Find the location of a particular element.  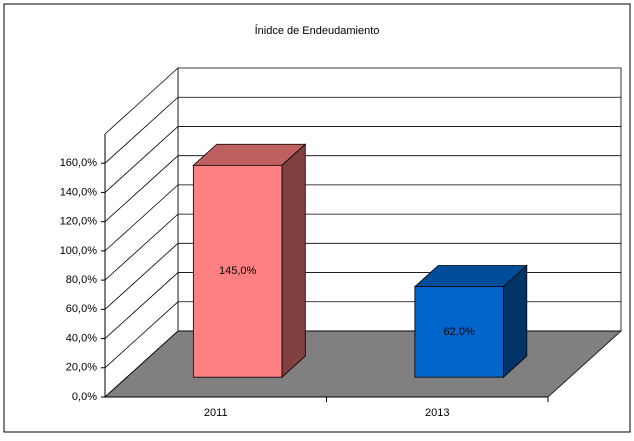

y-tick-label: 160,0% is located at coordinates (79, 163).